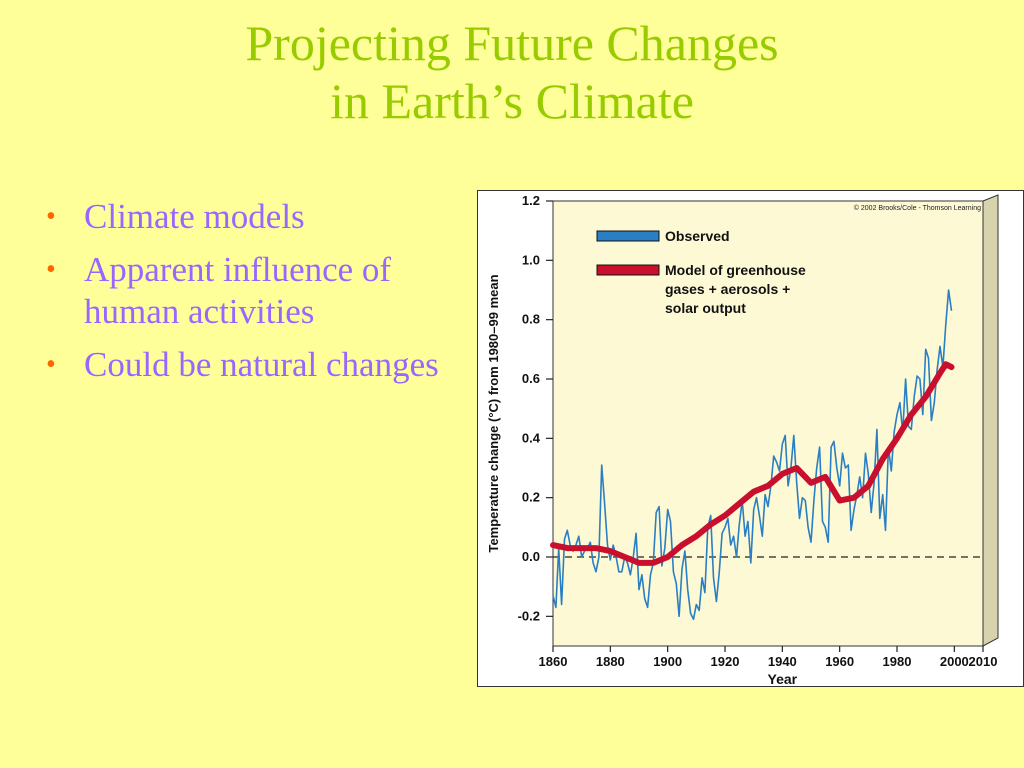 Image resolution: width=1024 pixels, height=768 pixels. Describe the element at coordinates (531, 437) in the screenshot. I see `y-tick-label: 0.4` at that location.